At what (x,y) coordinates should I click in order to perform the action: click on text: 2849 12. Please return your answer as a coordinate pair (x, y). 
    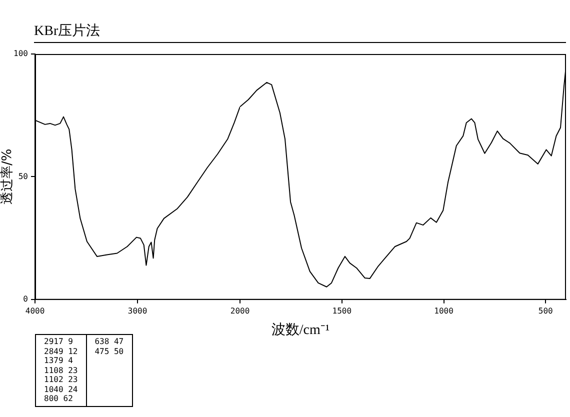
    Looking at the image, I should click on (61, 351).